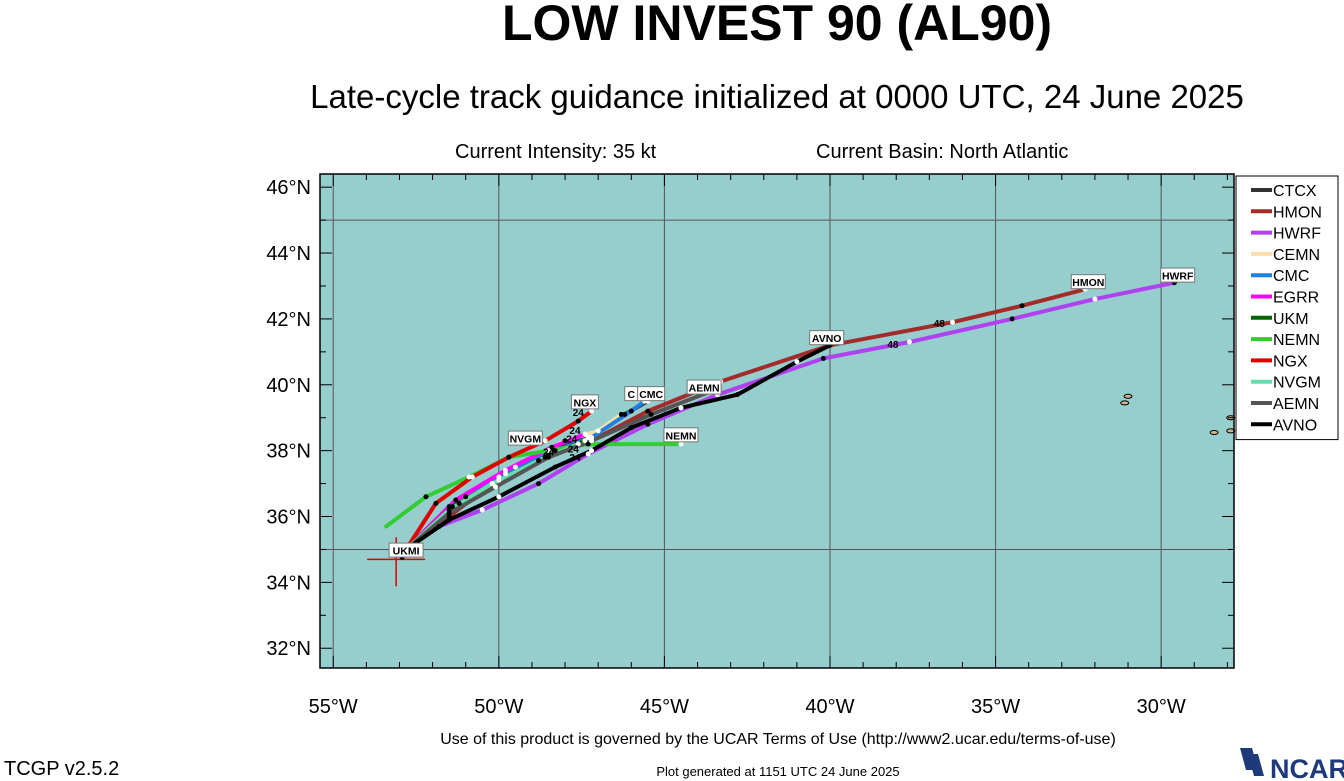 The height and width of the screenshot is (781, 1344). What do you see at coordinates (1295, 425) in the screenshot?
I see `legend-entry: AVNO` at bounding box center [1295, 425].